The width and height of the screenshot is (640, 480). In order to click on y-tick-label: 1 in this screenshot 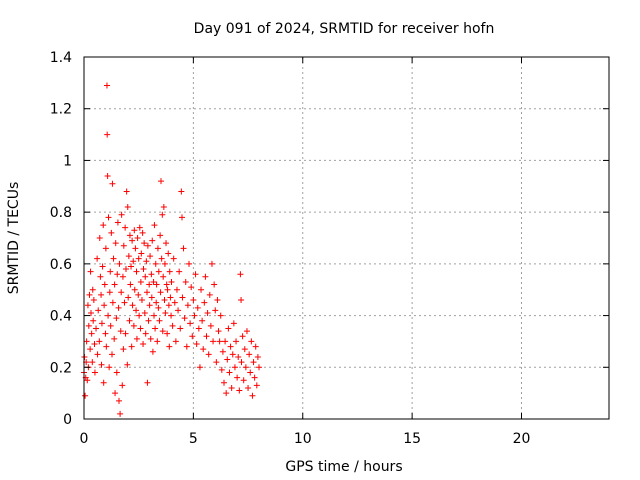, I will do `click(67, 161)`.